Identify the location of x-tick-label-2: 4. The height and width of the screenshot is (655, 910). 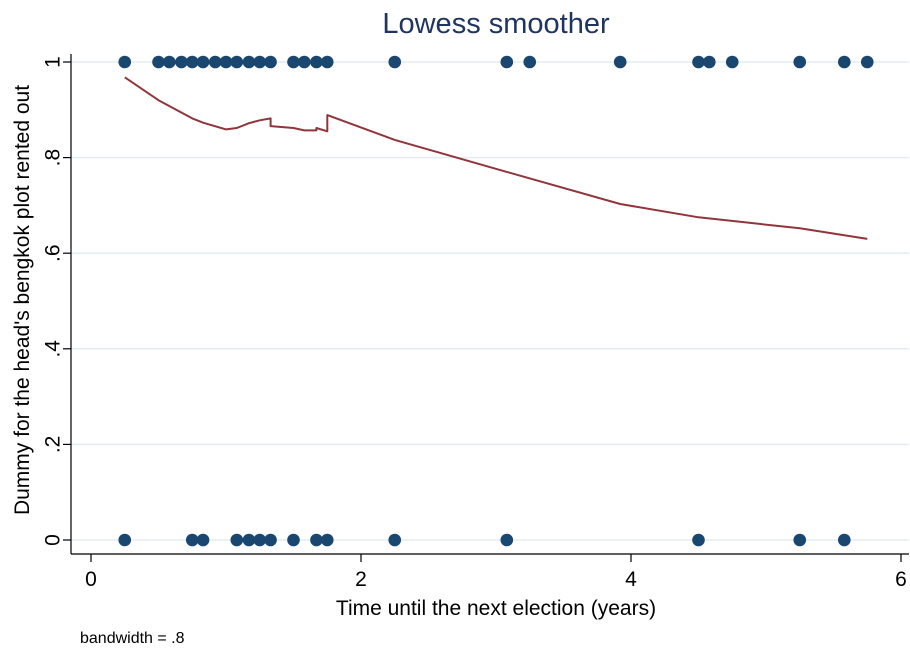
(631, 579).